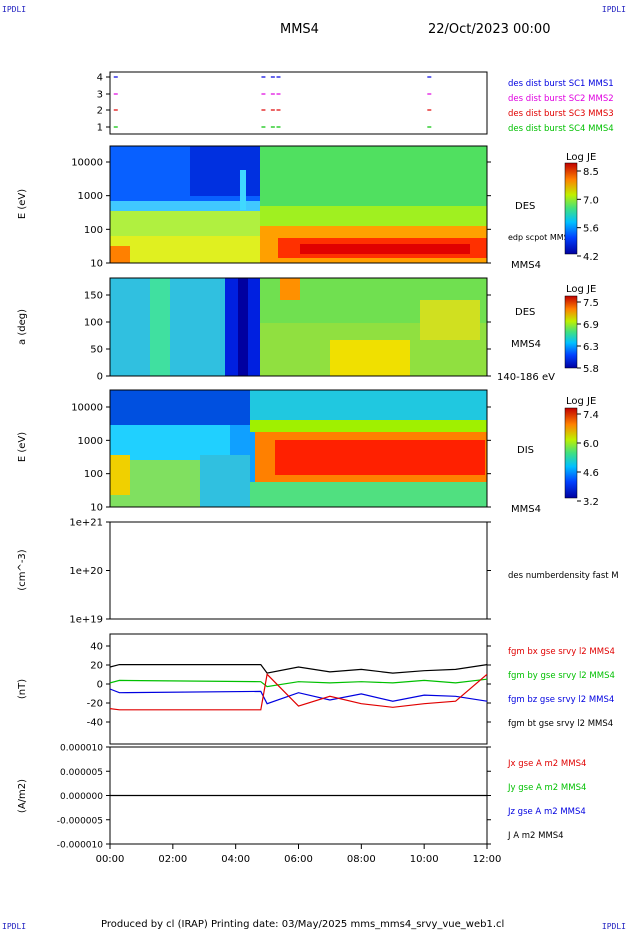 The width and height of the screenshot is (630, 934). Describe the element at coordinates (571, 332) in the screenshot. I see `des-pitch-colorbar` at that location.